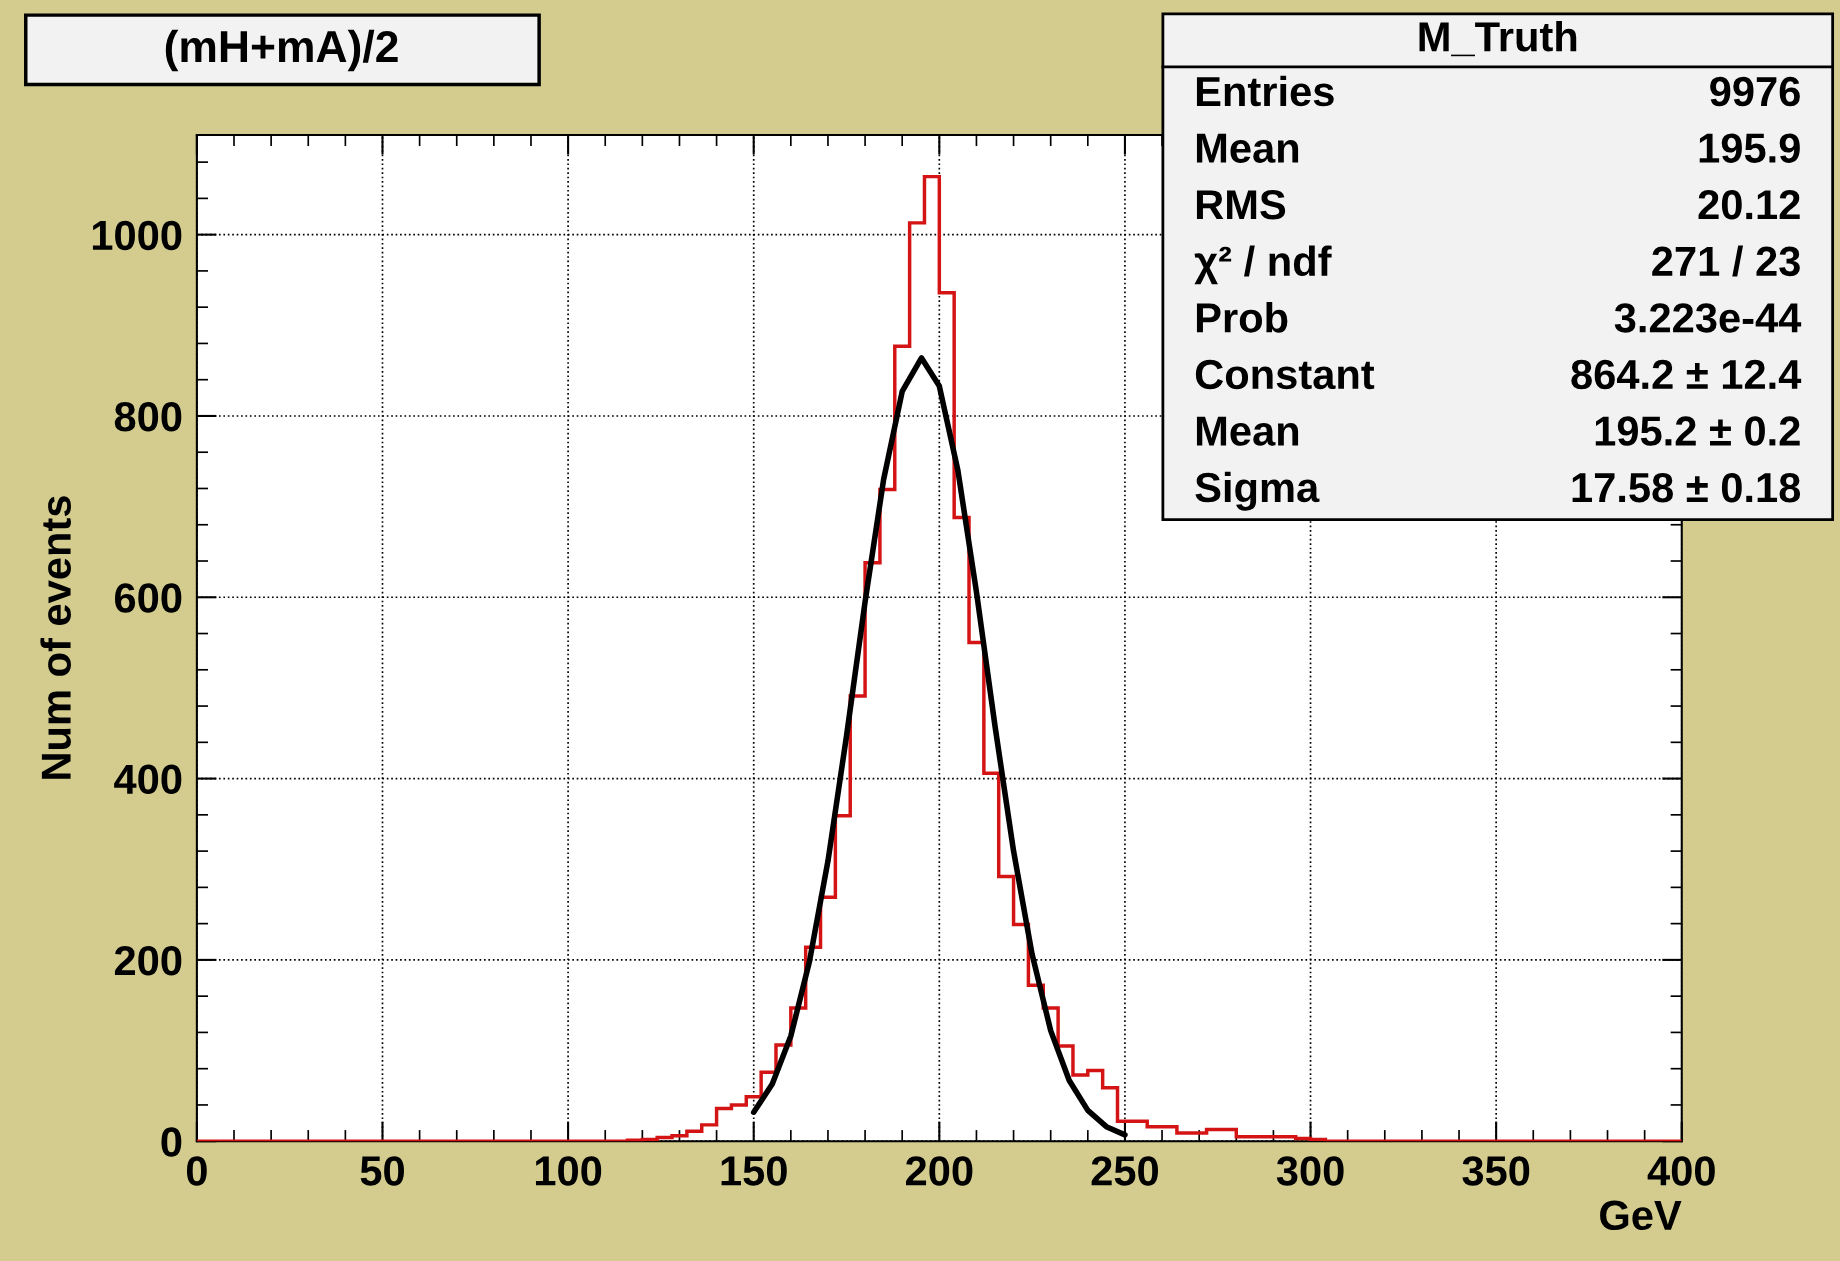  What do you see at coordinates (148, 779) in the screenshot?
I see `y-tick-label: 400` at bounding box center [148, 779].